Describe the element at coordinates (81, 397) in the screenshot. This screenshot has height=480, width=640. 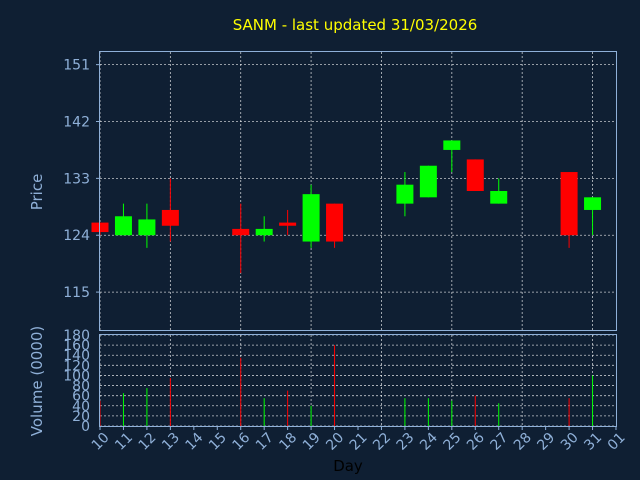
I see `volume-tick-label: 60` at that location.